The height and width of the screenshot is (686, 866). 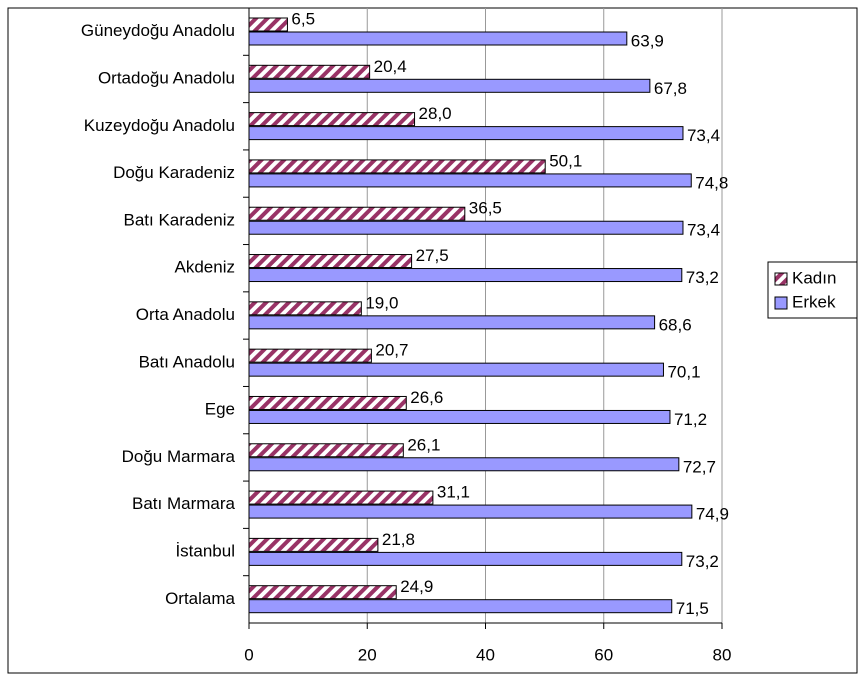 I want to click on x-tick-label: 20, so click(x=367, y=654).